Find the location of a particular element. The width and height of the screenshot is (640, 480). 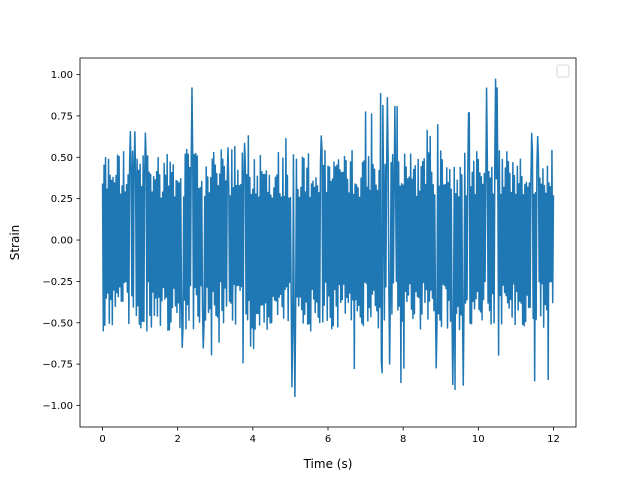

x-tick-label: 4 is located at coordinates (253, 439).